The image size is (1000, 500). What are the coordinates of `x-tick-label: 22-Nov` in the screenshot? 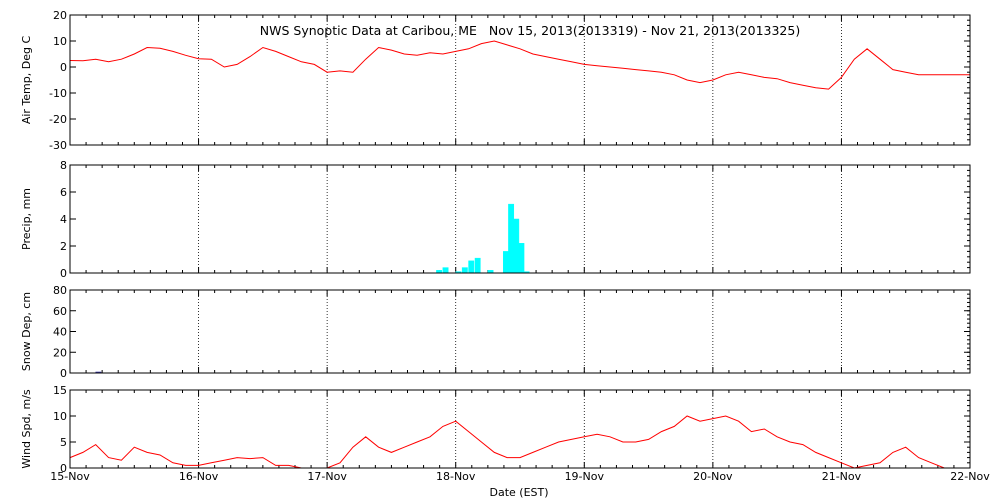 It's located at (970, 476).